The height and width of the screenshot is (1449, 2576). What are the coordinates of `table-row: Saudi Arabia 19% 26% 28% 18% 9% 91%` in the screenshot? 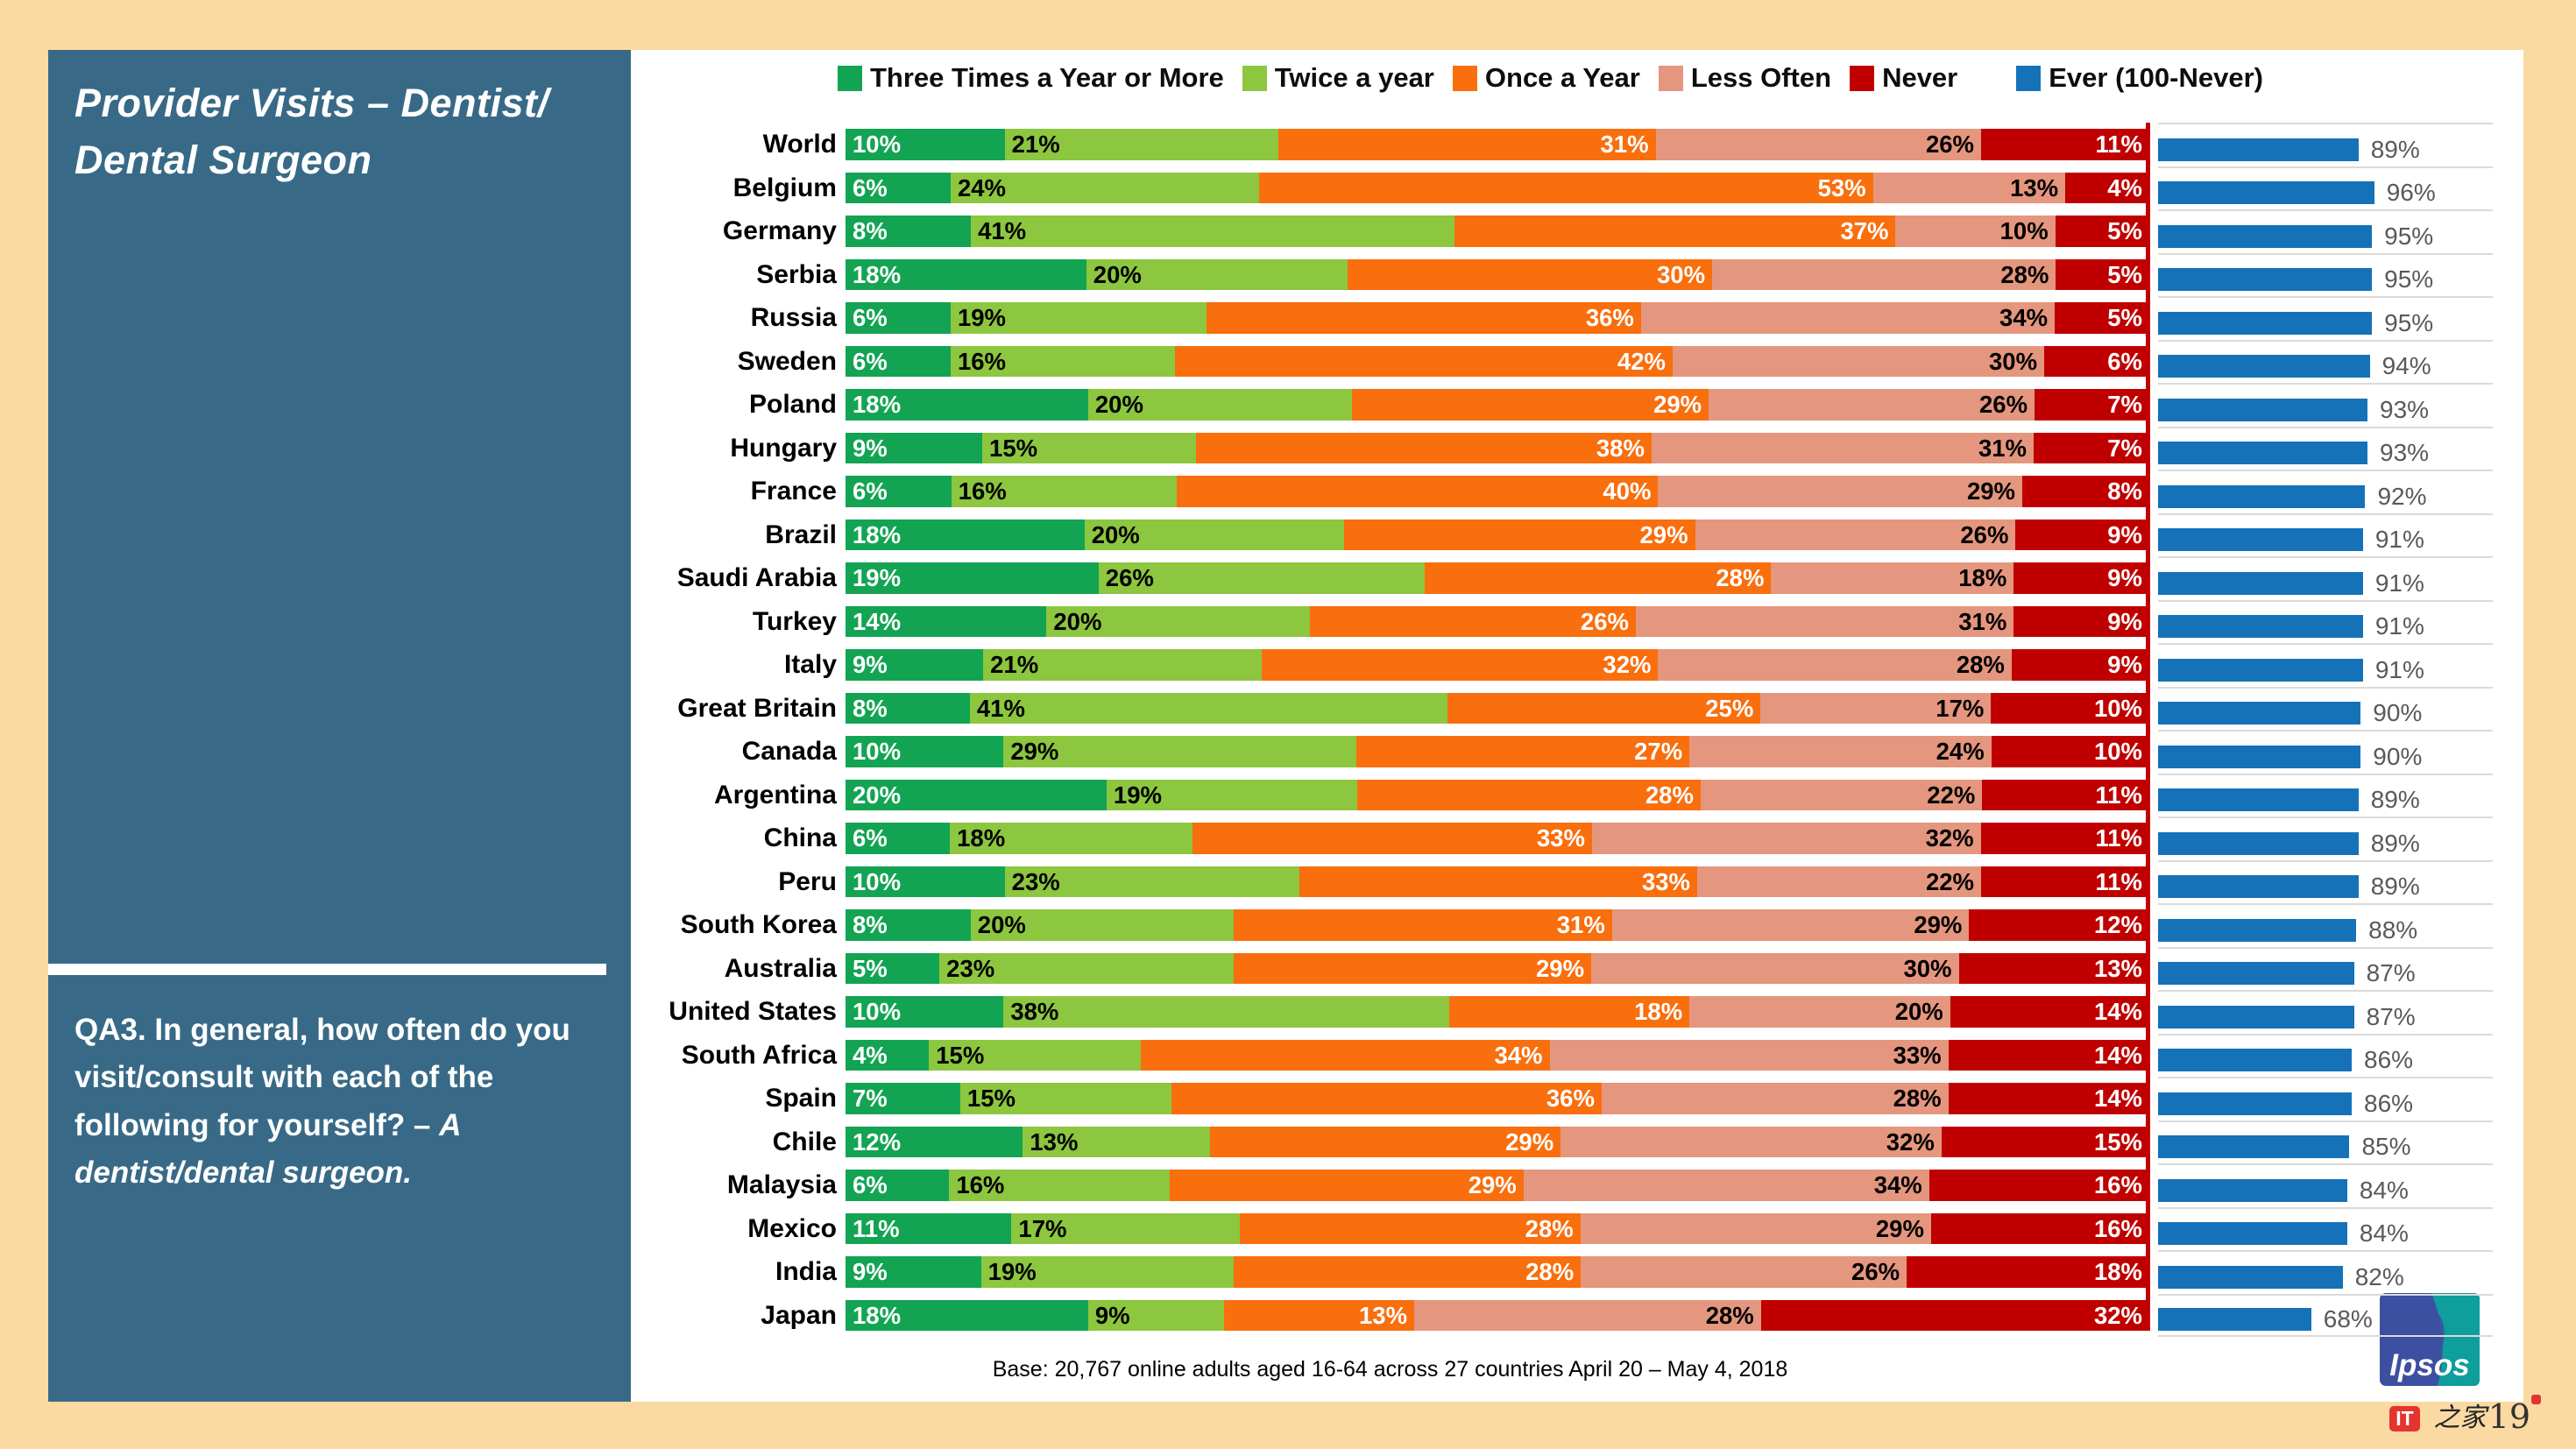 It's located at (1577, 578).